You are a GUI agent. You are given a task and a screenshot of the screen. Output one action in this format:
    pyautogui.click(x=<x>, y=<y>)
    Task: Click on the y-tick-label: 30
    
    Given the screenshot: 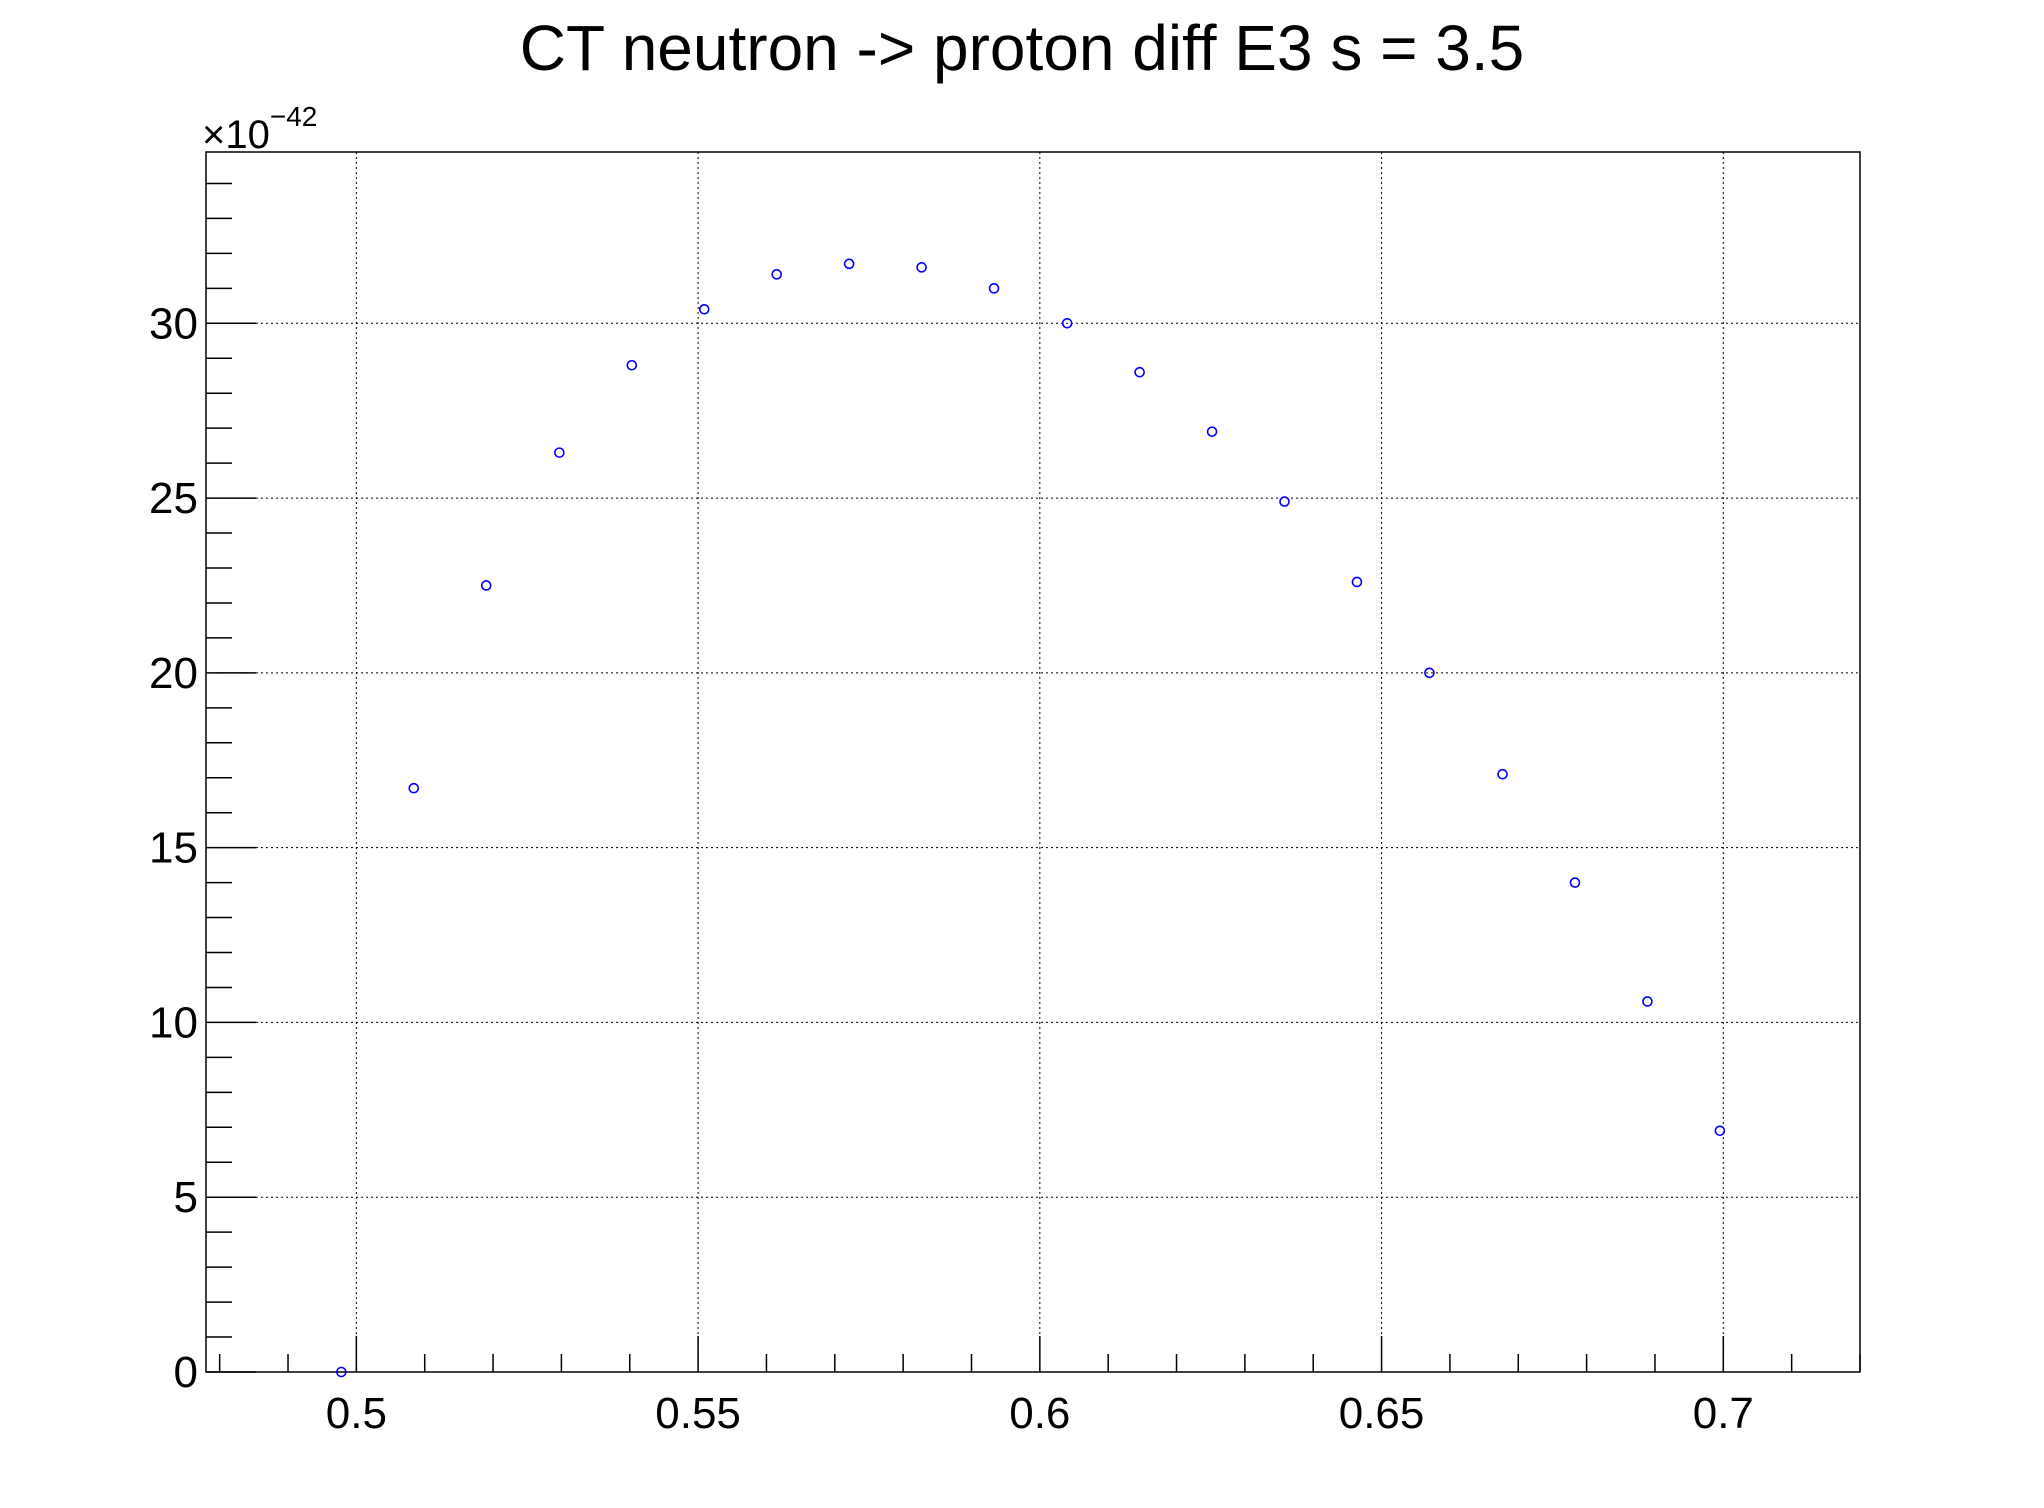 What is the action you would take?
    pyautogui.click(x=173, y=323)
    